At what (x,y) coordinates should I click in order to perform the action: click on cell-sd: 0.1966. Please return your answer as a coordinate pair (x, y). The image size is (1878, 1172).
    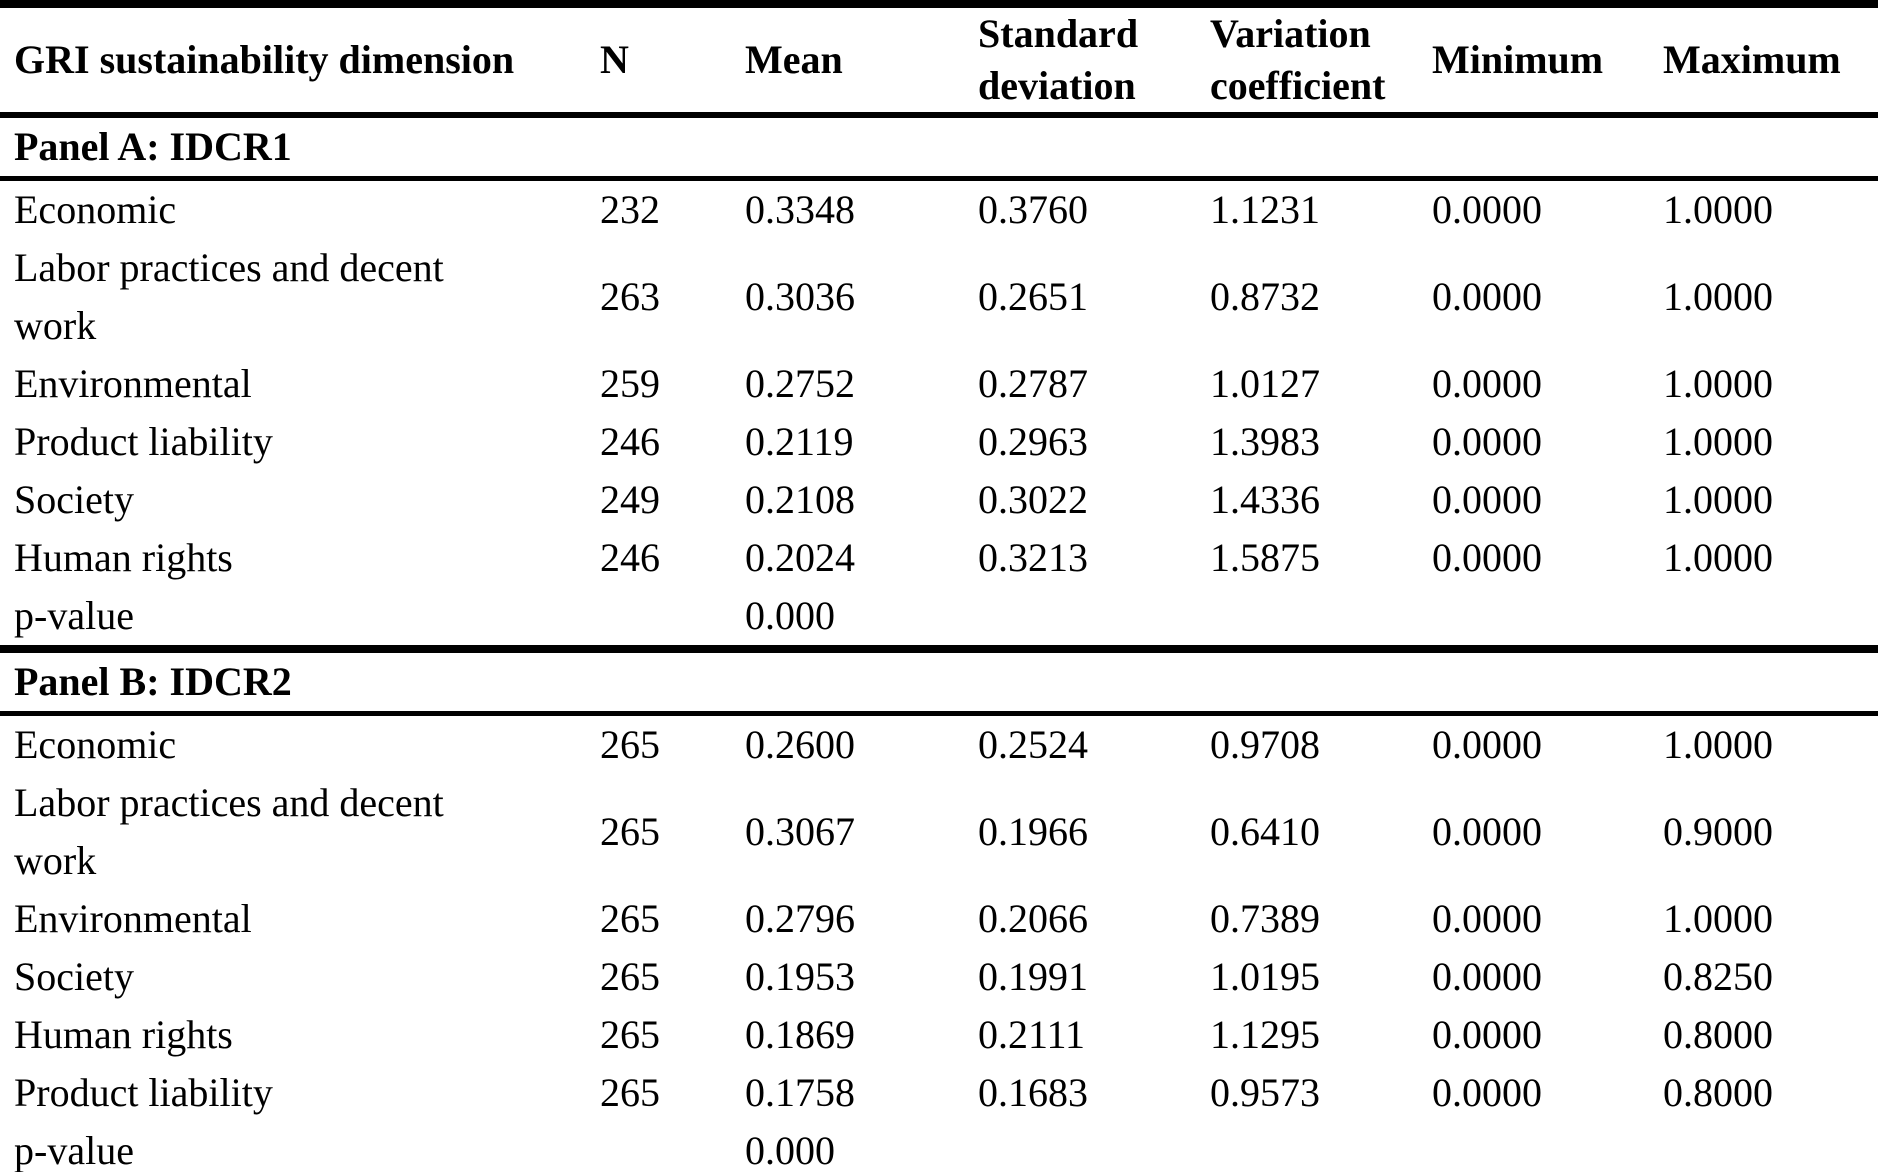
    Looking at the image, I should click on (1033, 831).